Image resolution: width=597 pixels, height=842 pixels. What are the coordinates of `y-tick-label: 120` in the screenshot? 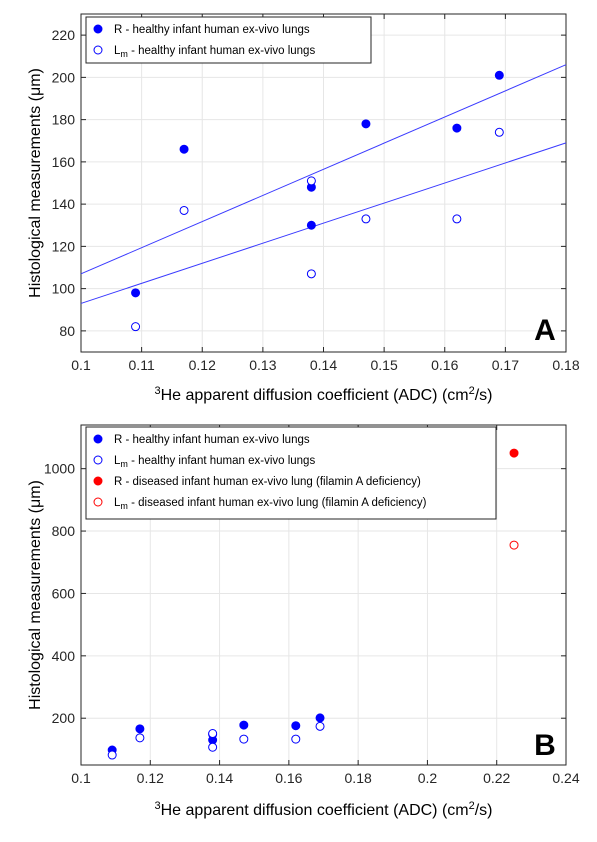 It's located at (64, 246).